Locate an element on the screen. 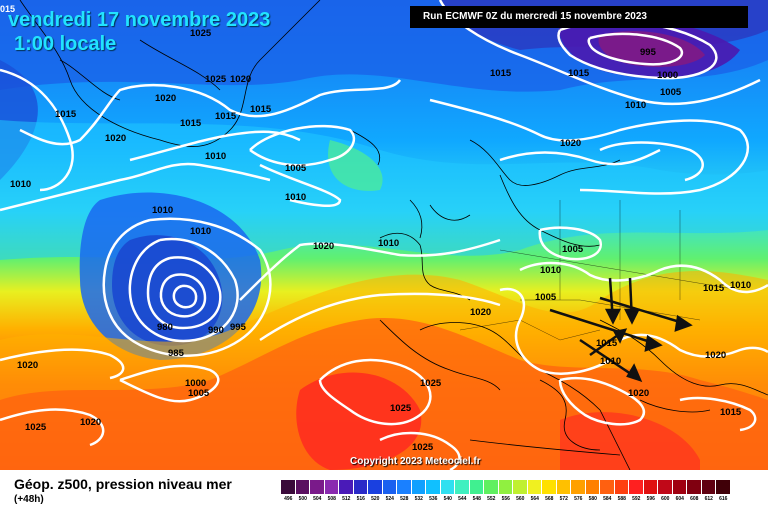  colorbar is located at coordinates (506, 487).